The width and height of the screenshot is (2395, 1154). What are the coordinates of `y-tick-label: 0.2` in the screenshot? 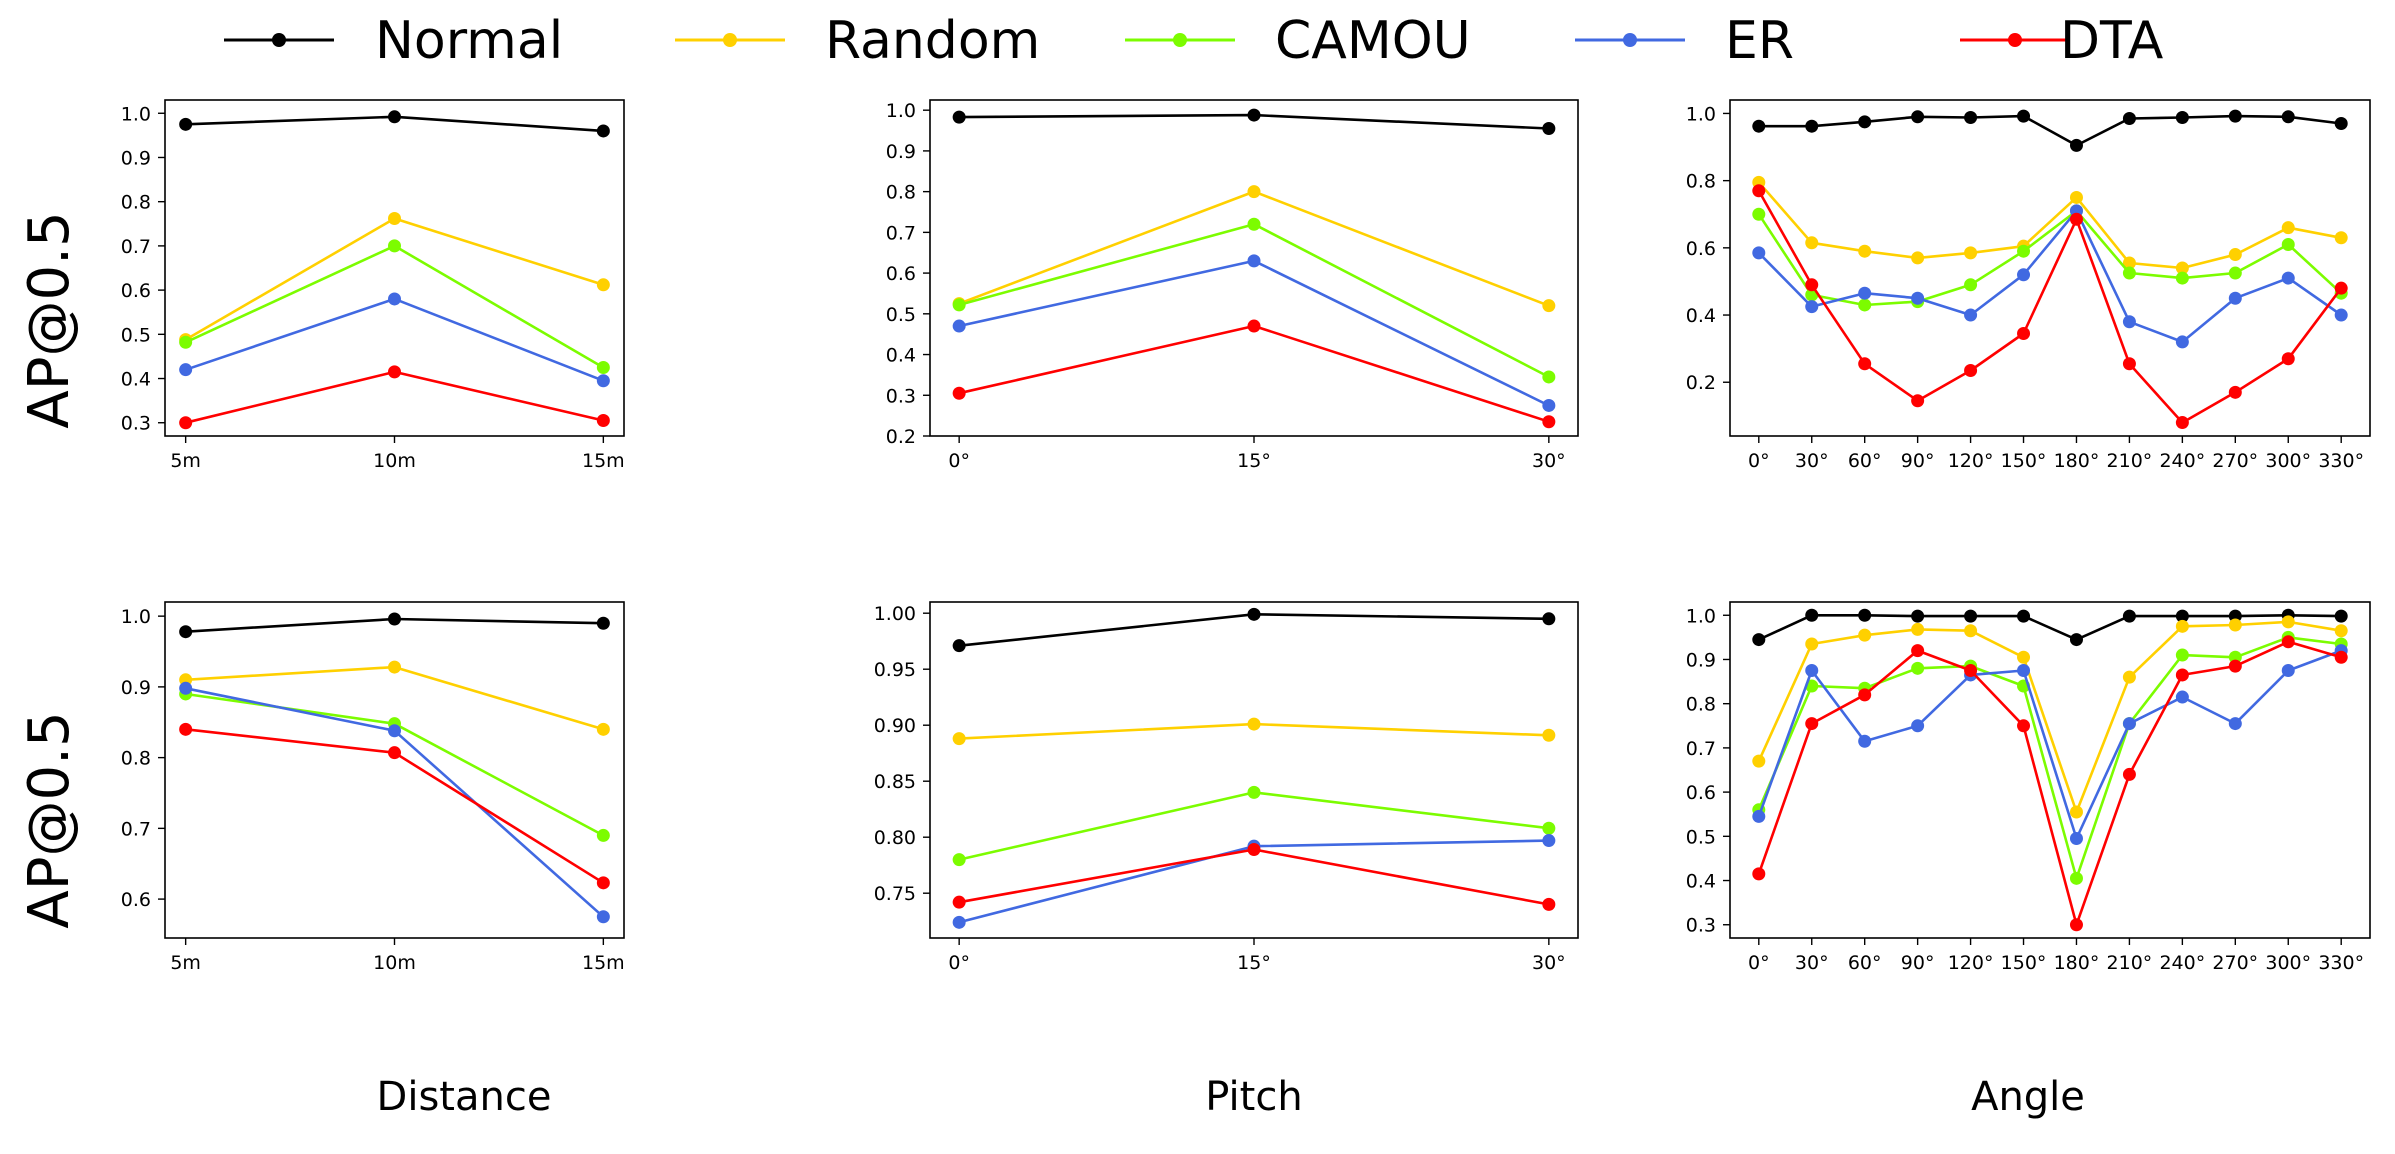 It's located at (901, 437).